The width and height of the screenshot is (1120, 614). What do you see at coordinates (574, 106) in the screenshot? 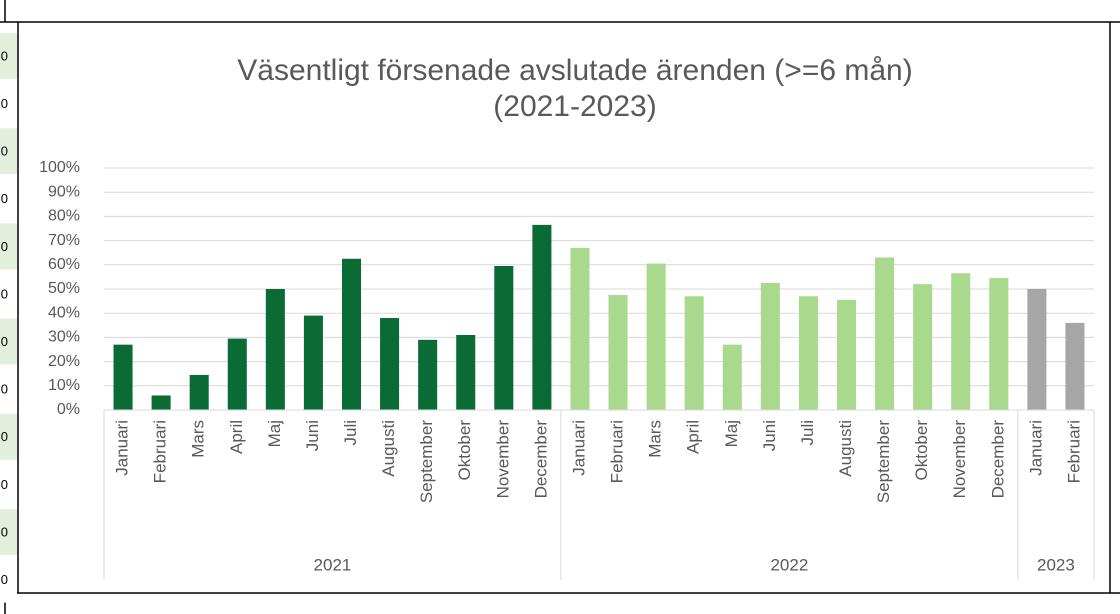
I see `chart-title: (2021-2023)` at bounding box center [574, 106].